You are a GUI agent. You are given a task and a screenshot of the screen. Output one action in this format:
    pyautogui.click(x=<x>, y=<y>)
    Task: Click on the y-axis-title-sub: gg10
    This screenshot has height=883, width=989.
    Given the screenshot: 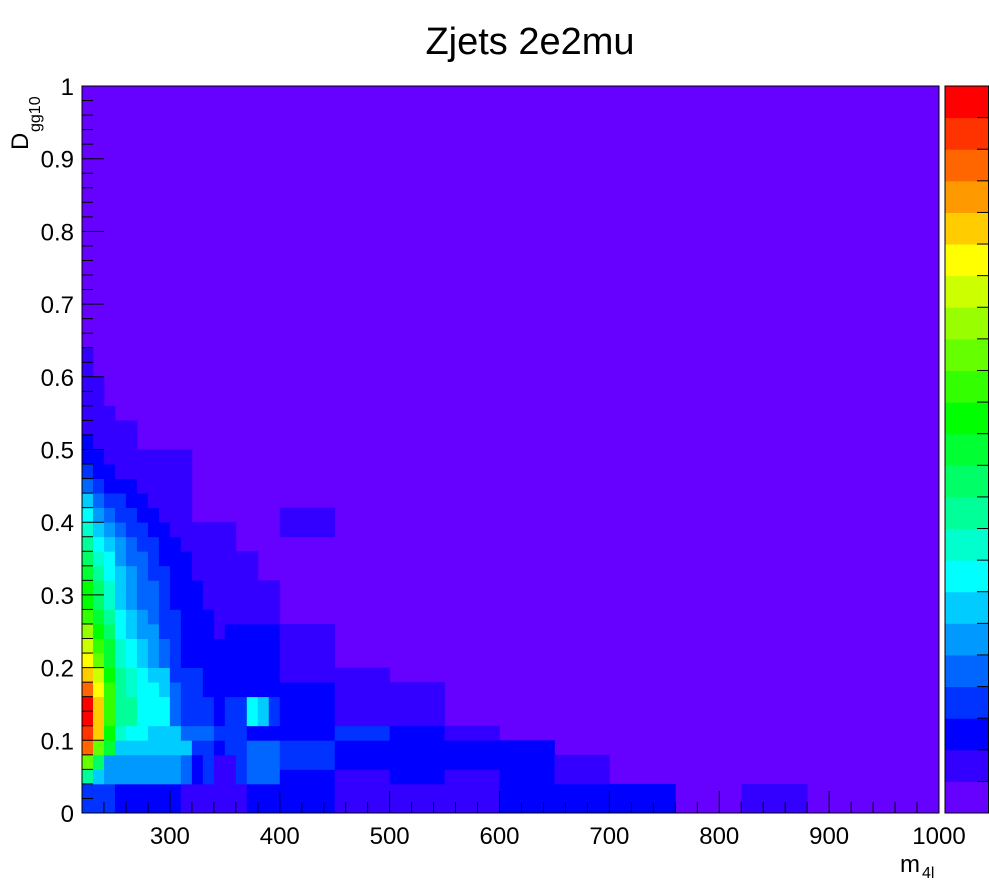 What is the action you would take?
    pyautogui.click(x=35, y=114)
    